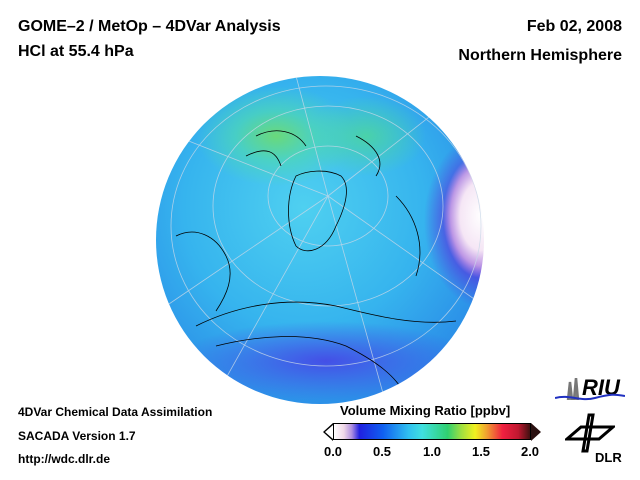 This screenshot has height=480, width=640. What do you see at coordinates (540, 55) in the screenshot?
I see `map-region: Northern Hemisphere` at bounding box center [540, 55].